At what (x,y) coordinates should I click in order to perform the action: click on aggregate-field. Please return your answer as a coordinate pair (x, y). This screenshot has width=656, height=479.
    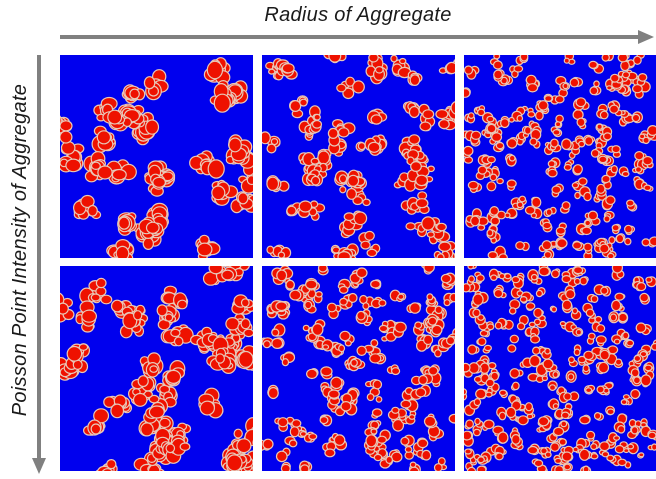
    Looking at the image, I should click on (156, 156).